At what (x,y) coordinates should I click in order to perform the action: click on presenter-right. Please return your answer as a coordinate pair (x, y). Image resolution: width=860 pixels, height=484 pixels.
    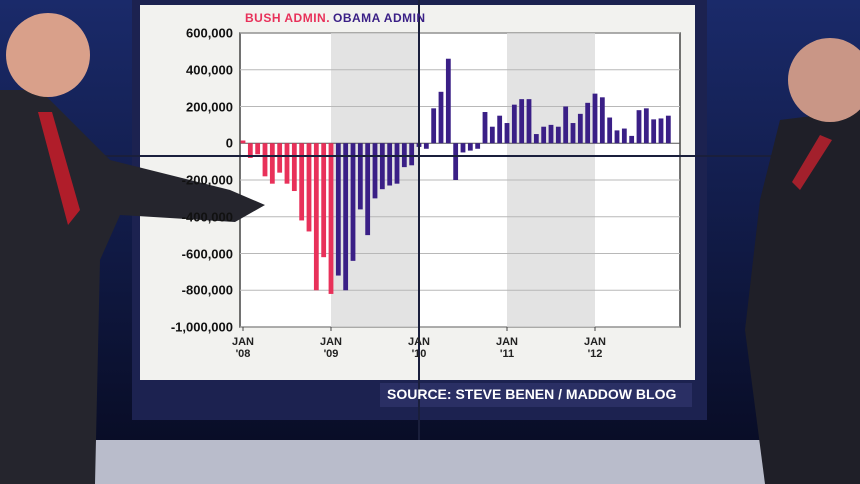
    Looking at the image, I should click on (802, 297).